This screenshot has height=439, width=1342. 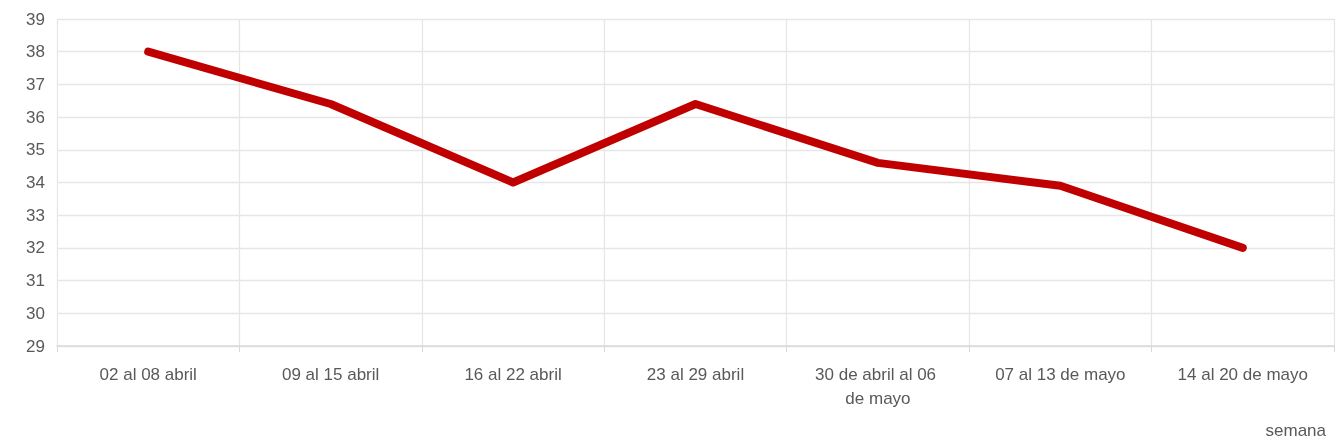 What do you see at coordinates (1060, 374) in the screenshot?
I see `x-tick-label: 07 al 13 de mayo` at bounding box center [1060, 374].